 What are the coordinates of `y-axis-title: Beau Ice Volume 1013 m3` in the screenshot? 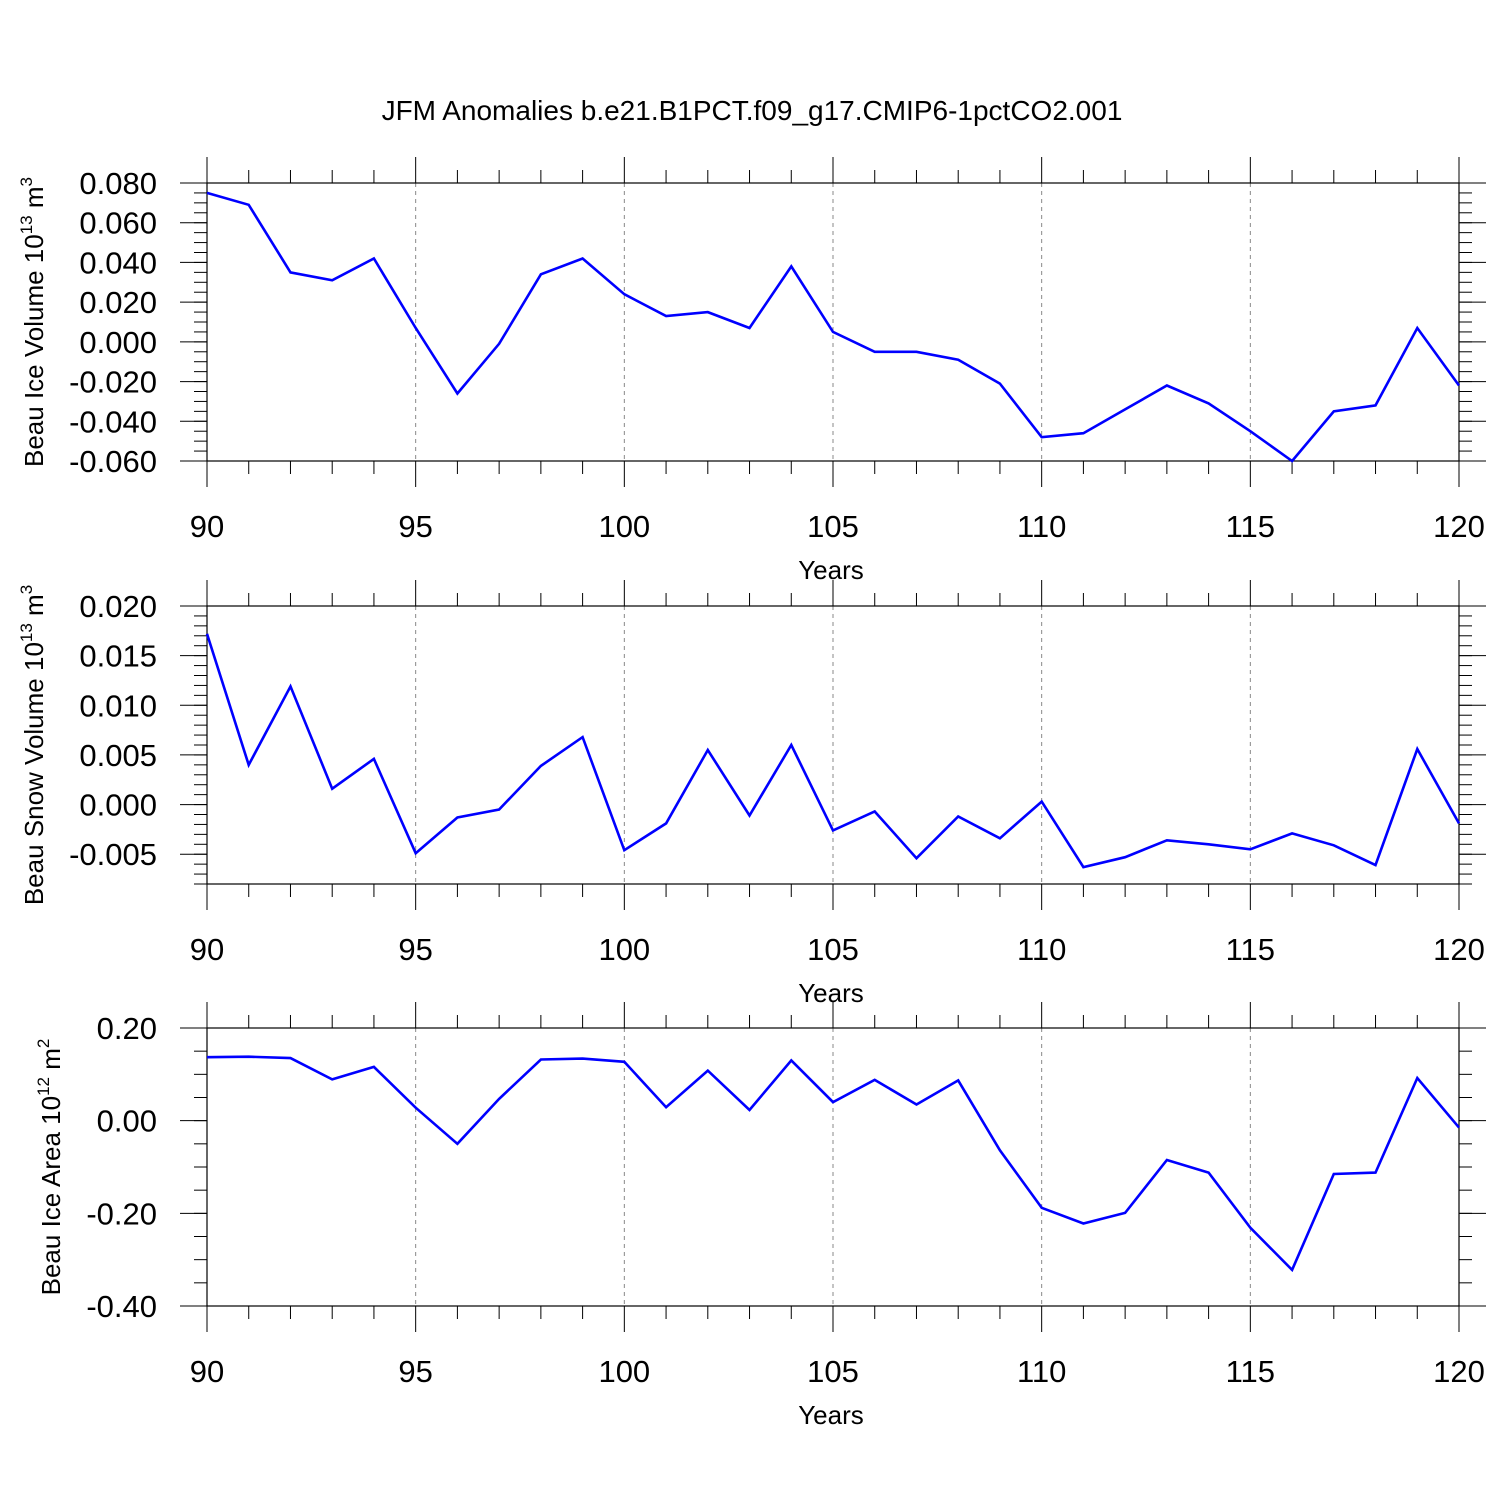 It's located at (33, 322).